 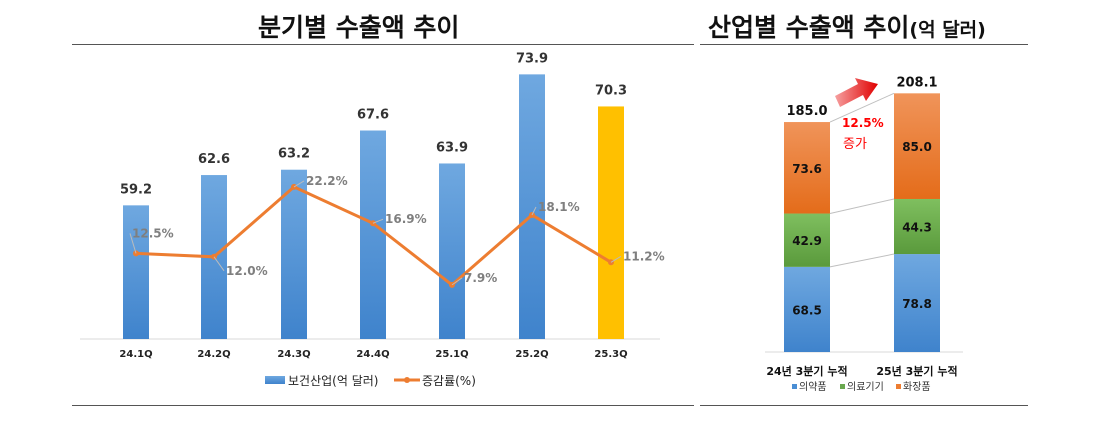 I want to click on left-chart-title: 분기별 수출액 추이, so click(x=359, y=27).